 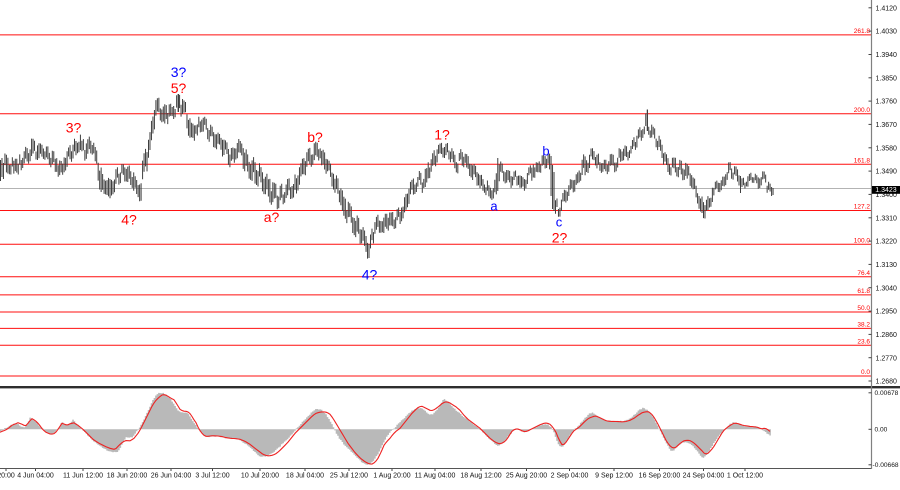 I want to click on svg-text: 1.2860, so click(x=887, y=335).